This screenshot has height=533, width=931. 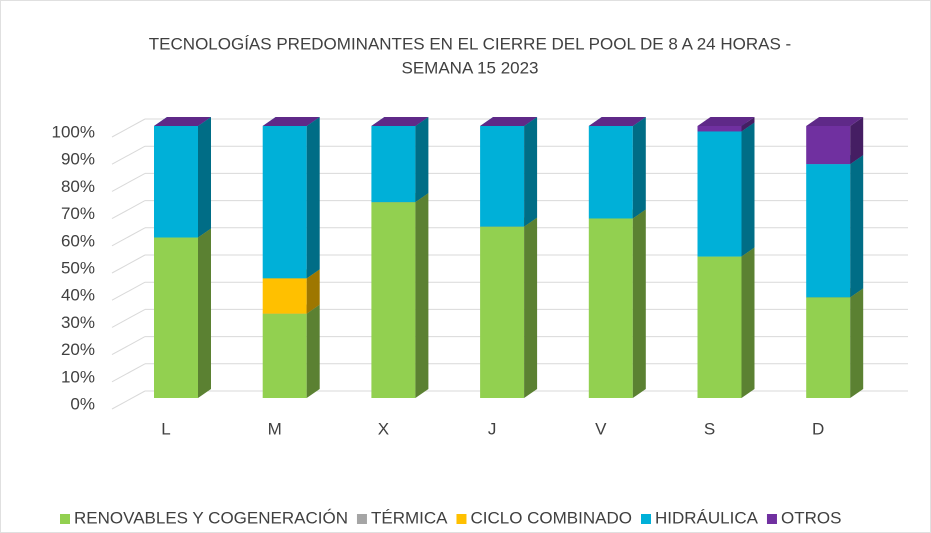 What do you see at coordinates (211, 517) in the screenshot?
I see `legend-label: RENOVABLES Y COGENERACIÓN` at bounding box center [211, 517].